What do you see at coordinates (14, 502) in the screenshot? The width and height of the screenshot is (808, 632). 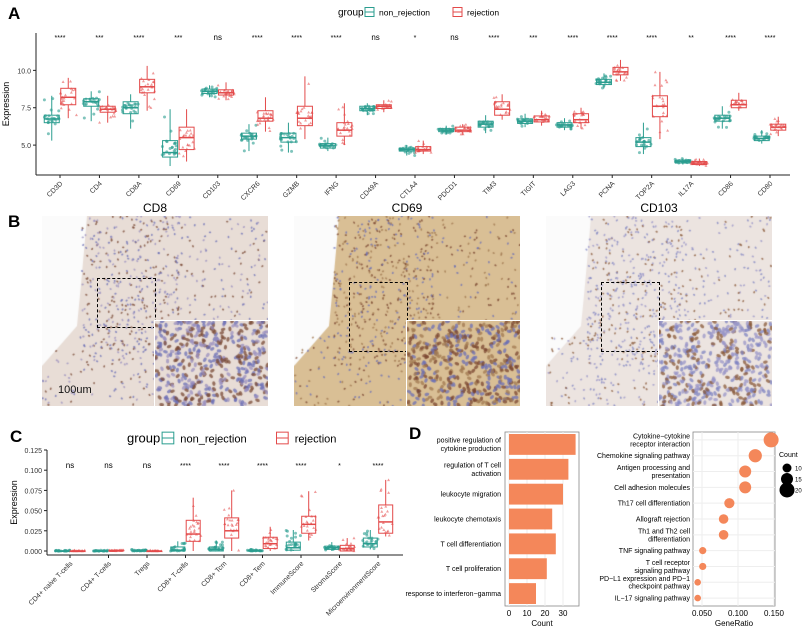 I see `y-axis-label: Expression` at bounding box center [14, 502].